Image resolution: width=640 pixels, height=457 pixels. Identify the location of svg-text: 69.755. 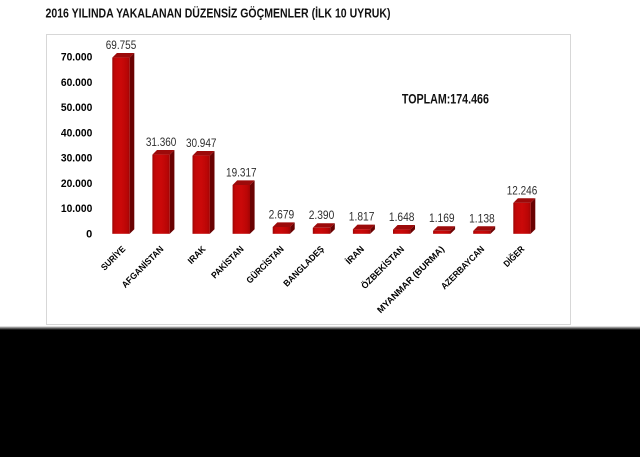
(121, 46).